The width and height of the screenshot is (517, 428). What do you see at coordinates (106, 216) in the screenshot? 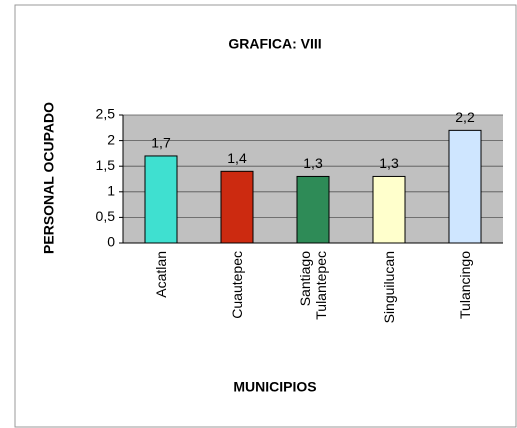
I see `y-tick-label: 0,5` at bounding box center [106, 216].